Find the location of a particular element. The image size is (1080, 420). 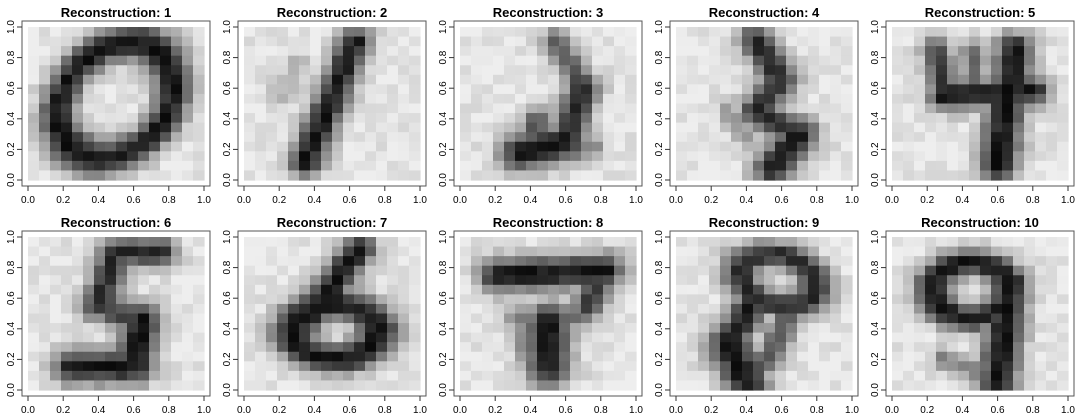

x-tick-label: 0.4 is located at coordinates (962, 200).